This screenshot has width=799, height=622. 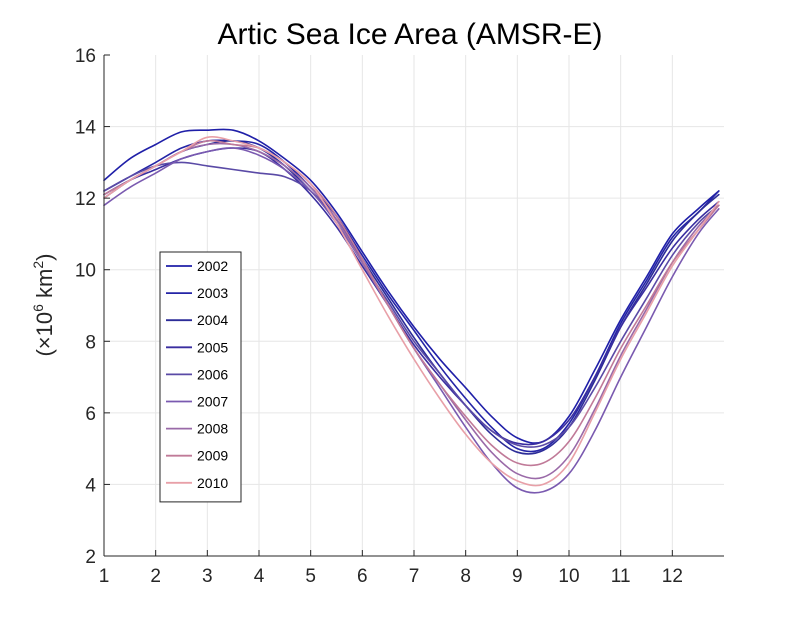 I want to click on x-tick-label: 9, so click(x=517, y=576).